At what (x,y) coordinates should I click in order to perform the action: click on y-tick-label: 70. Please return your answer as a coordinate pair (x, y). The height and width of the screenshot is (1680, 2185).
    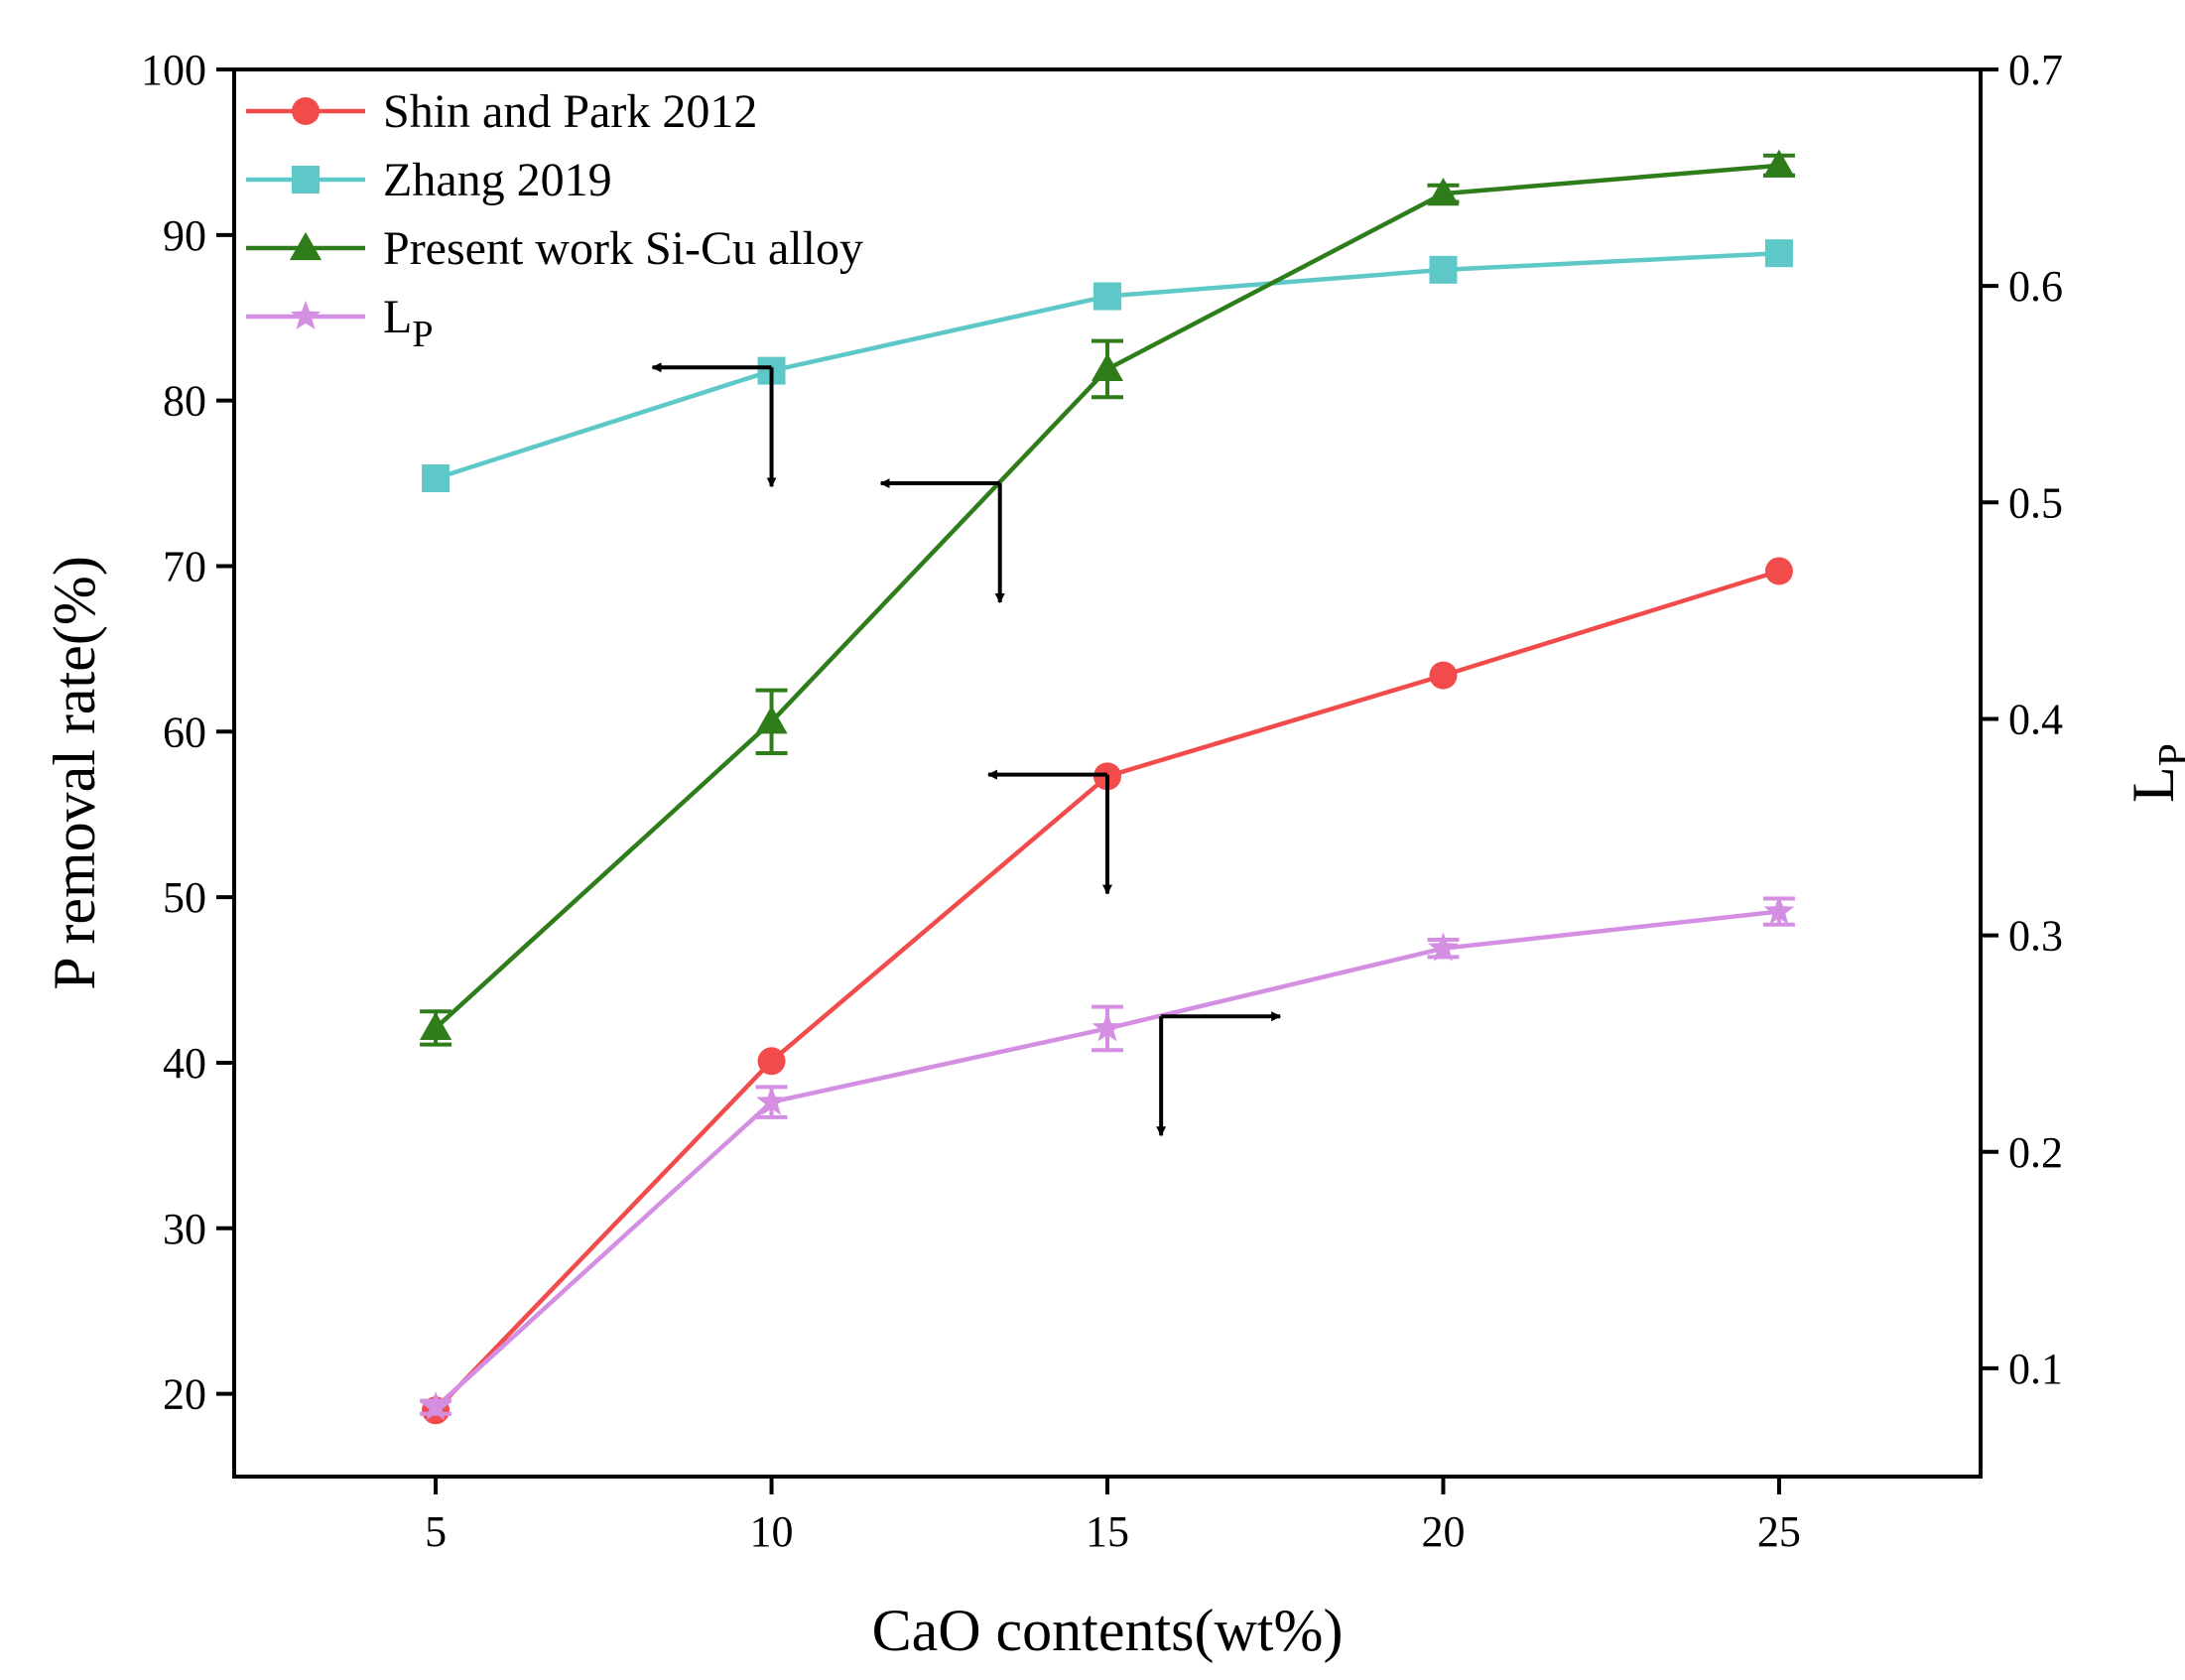
    Looking at the image, I should click on (184, 566).